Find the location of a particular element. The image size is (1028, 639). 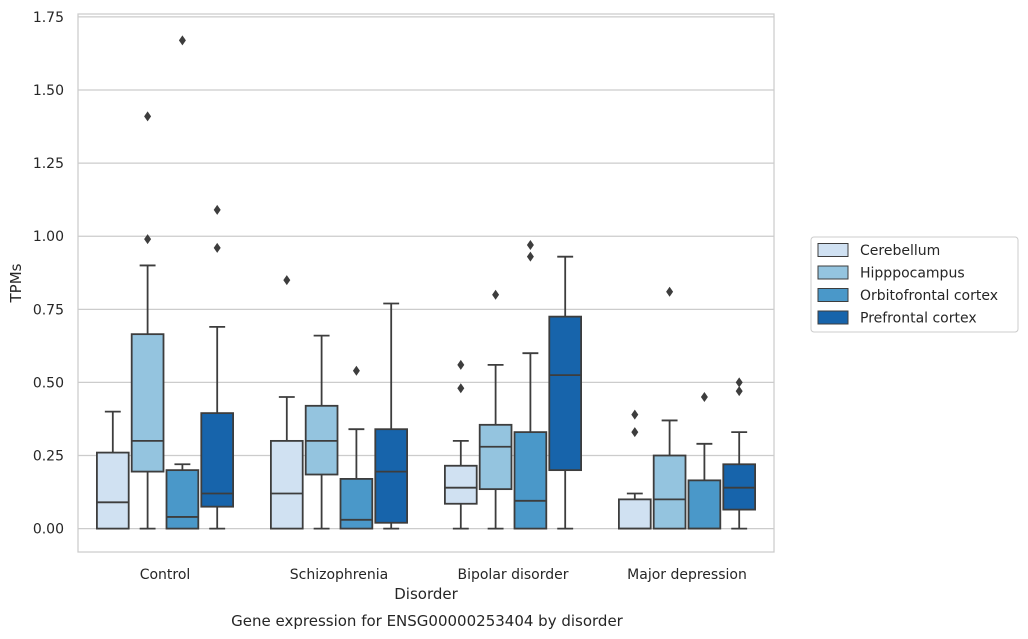

legend-label: Hipppocampus is located at coordinates (912, 274).